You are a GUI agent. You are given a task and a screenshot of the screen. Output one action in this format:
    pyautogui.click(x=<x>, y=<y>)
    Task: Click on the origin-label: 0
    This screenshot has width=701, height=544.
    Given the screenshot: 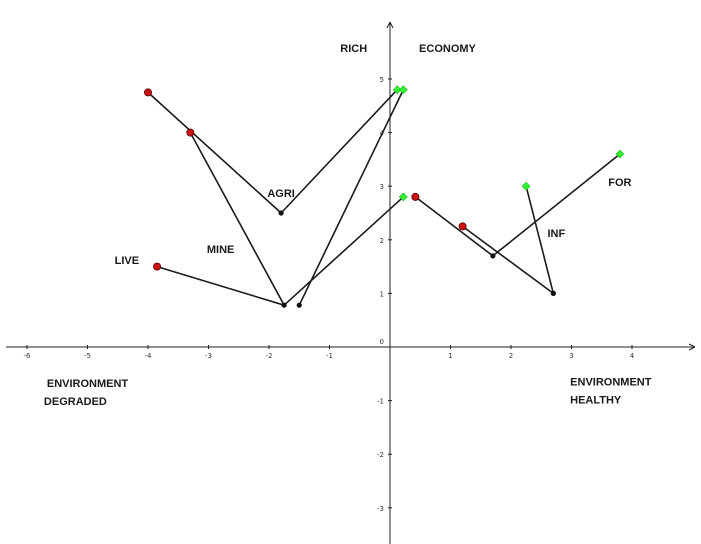 What is the action you would take?
    pyautogui.click(x=382, y=342)
    